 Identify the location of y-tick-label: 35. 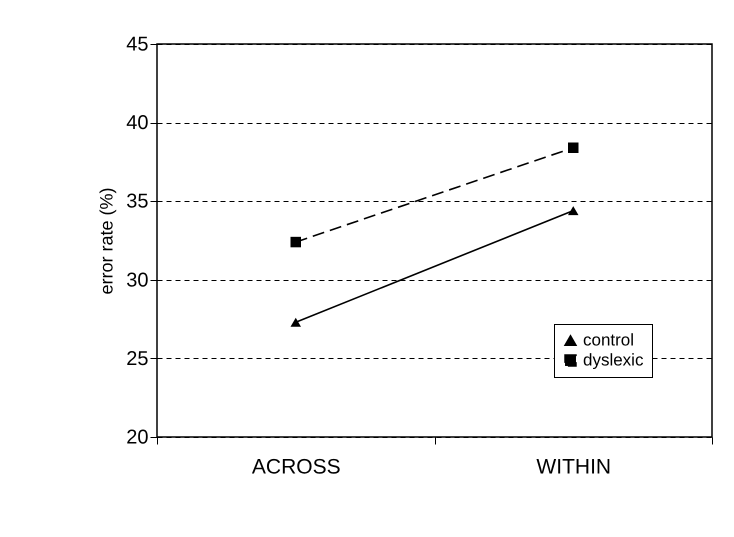
(137, 201).